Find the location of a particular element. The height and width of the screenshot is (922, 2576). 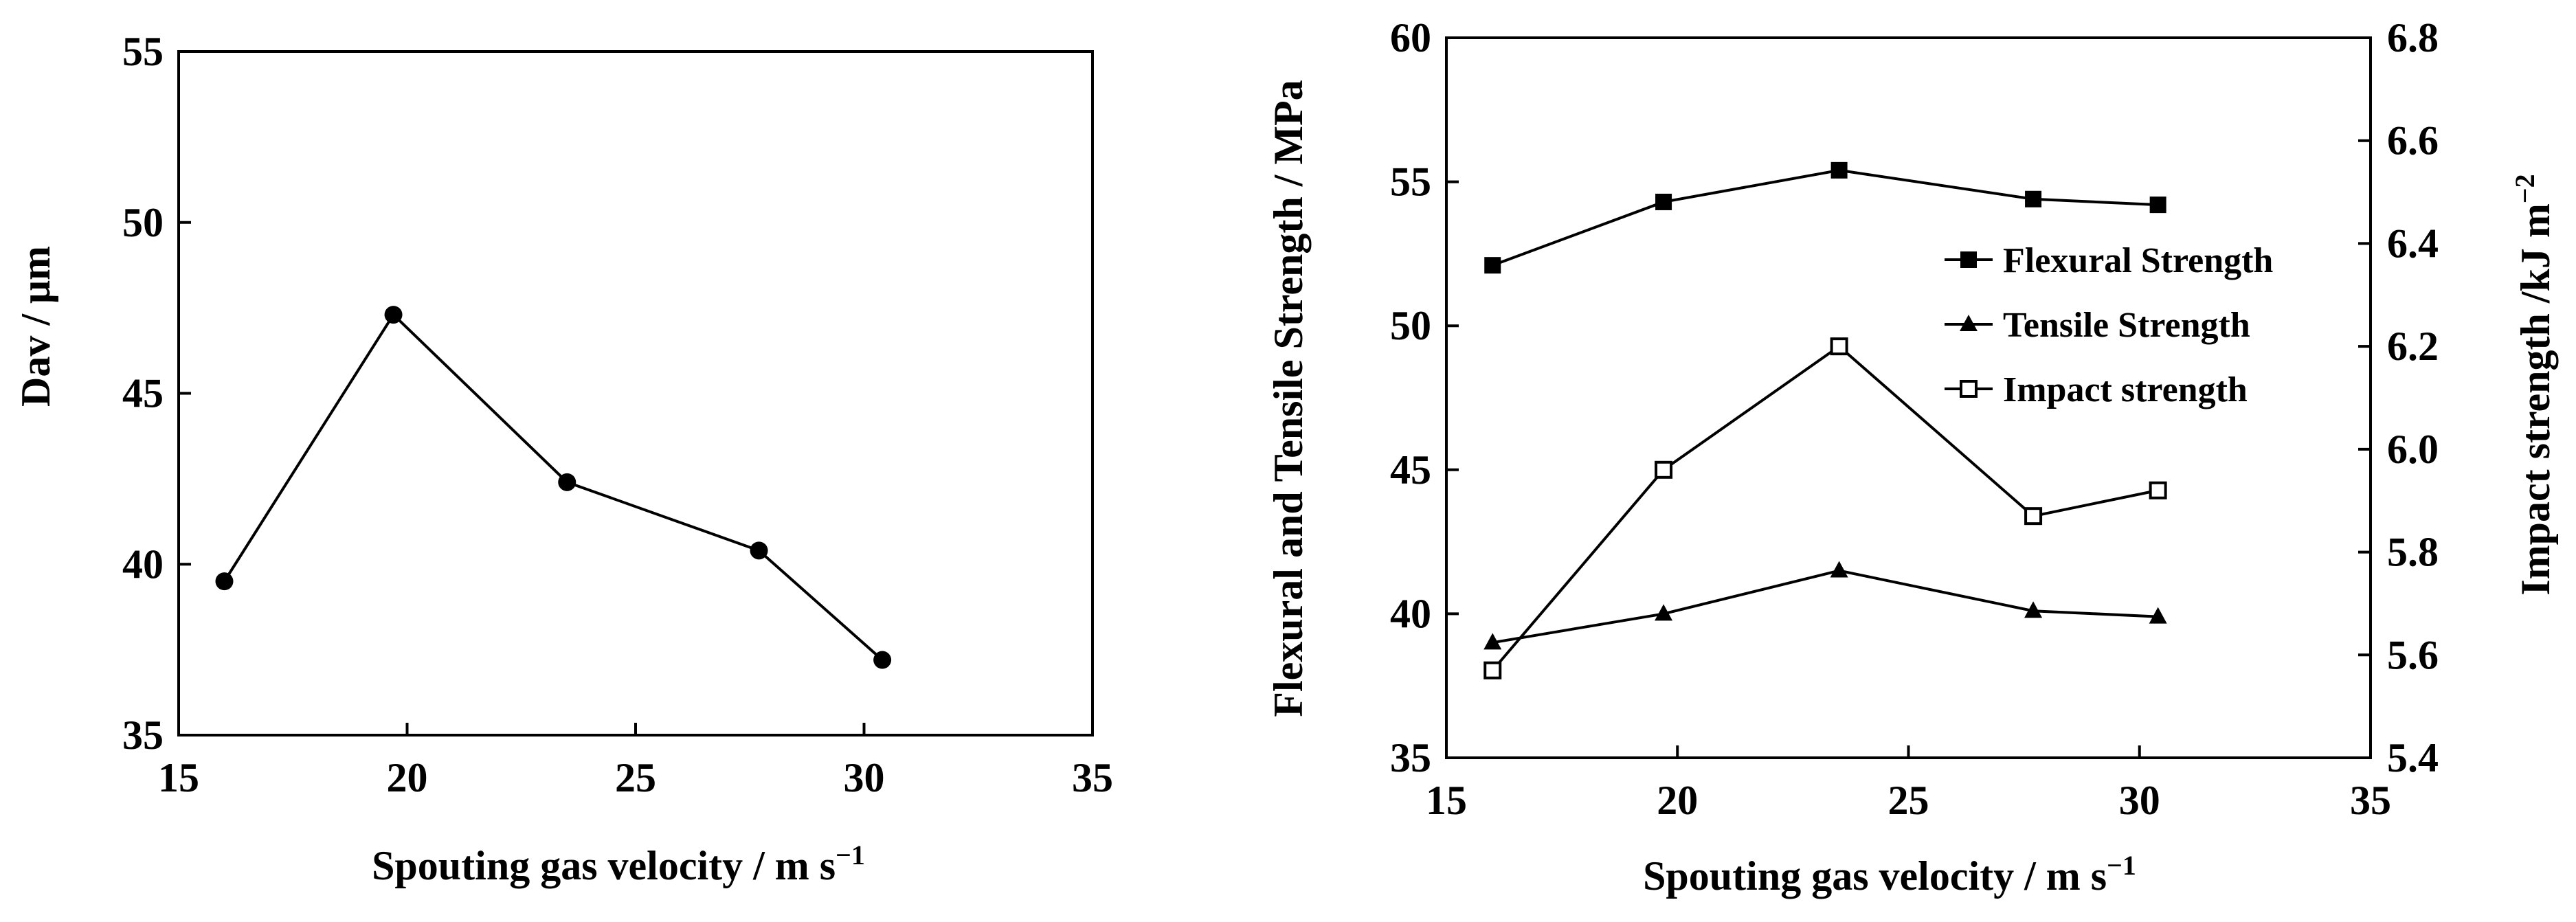

y2-tick-label: 5.4 is located at coordinates (2413, 757).